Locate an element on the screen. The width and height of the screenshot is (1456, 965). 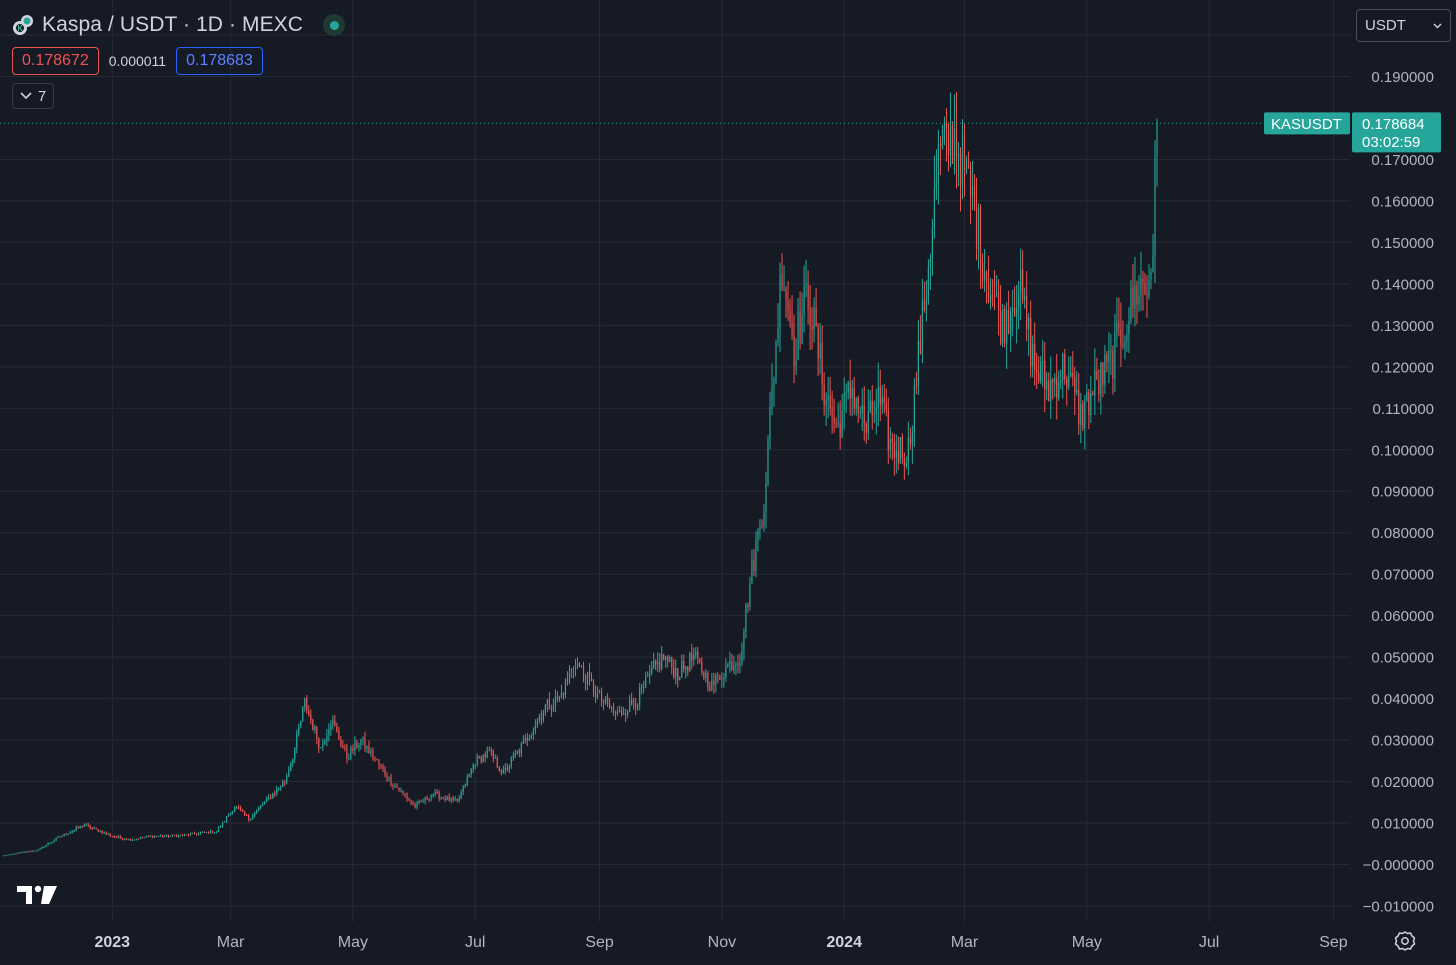
sell-price-button: 0.178672 is located at coordinates (55, 61).